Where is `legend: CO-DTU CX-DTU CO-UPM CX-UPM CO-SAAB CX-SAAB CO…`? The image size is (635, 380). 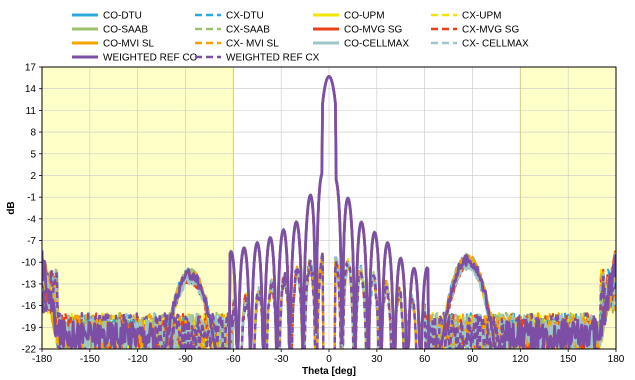
legend: CO-DTU CX-DTU CO-UPM CX-UPM CO-SAAB CX-SAAB CO… is located at coordinates (300, 37).